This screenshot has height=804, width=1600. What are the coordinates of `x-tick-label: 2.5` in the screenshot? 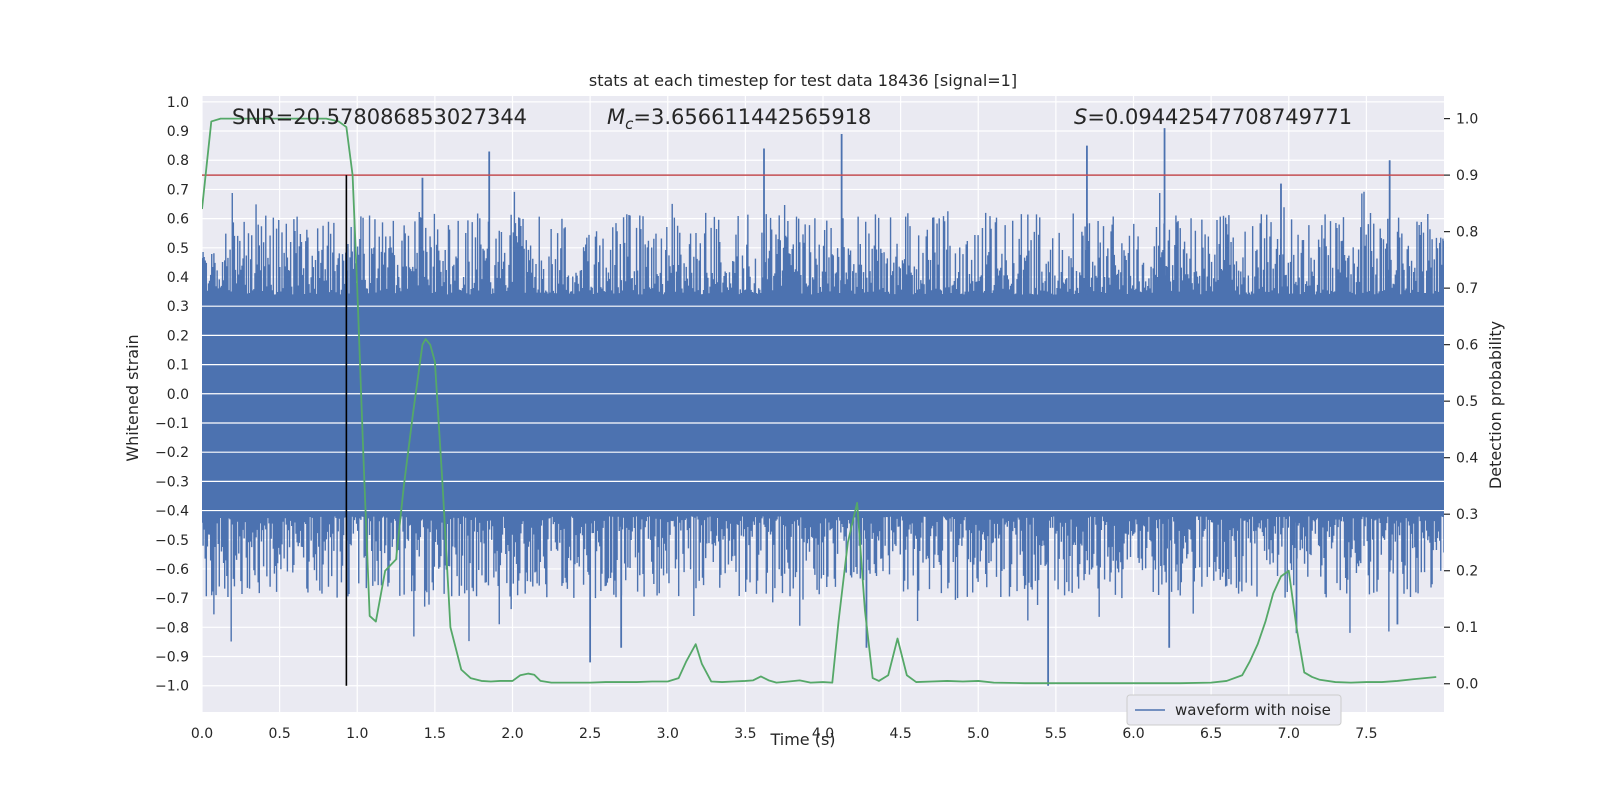 It's located at (590, 734).